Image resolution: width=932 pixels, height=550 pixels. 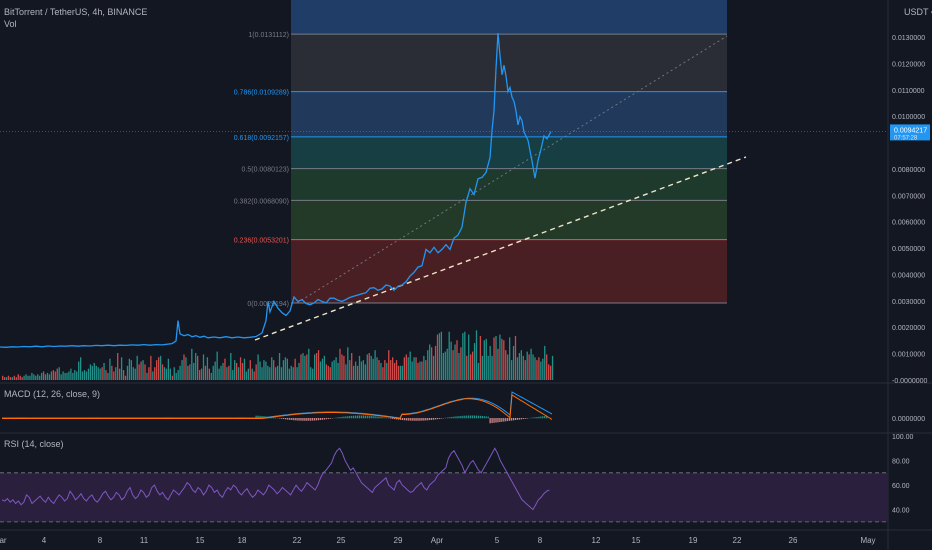 I want to click on fib-zone, so click(x=509, y=152).